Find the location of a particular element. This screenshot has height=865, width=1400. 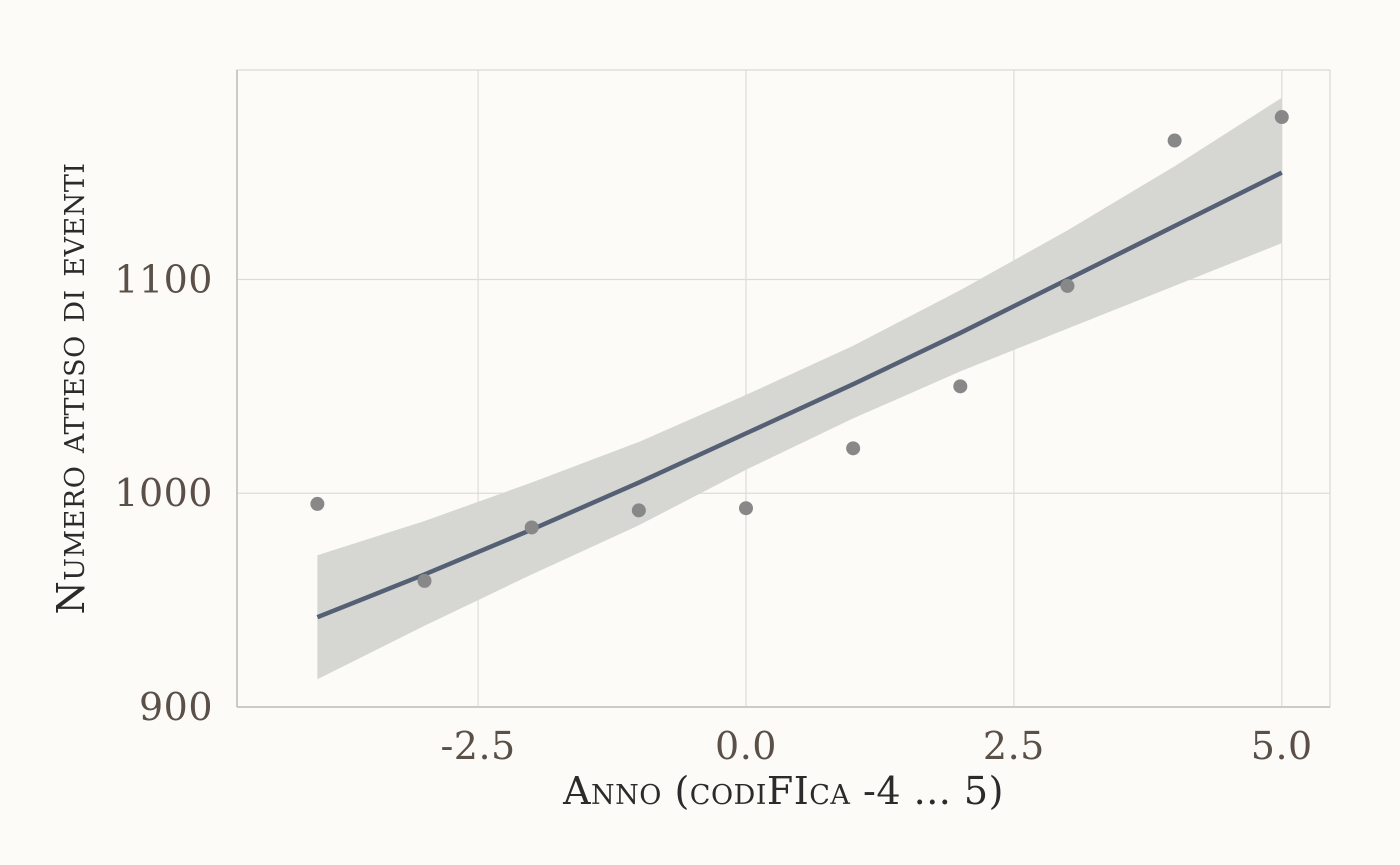

y-tick-label: 900 is located at coordinates (176, 707).